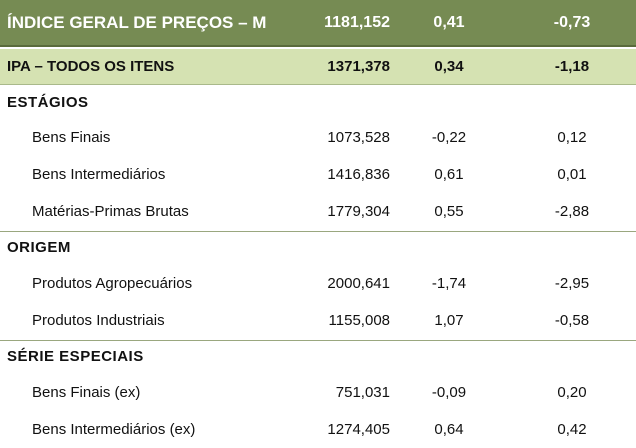  Describe the element at coordinates (358, 429) in the screenshot. I see `index-value: 1274,405` at that location.